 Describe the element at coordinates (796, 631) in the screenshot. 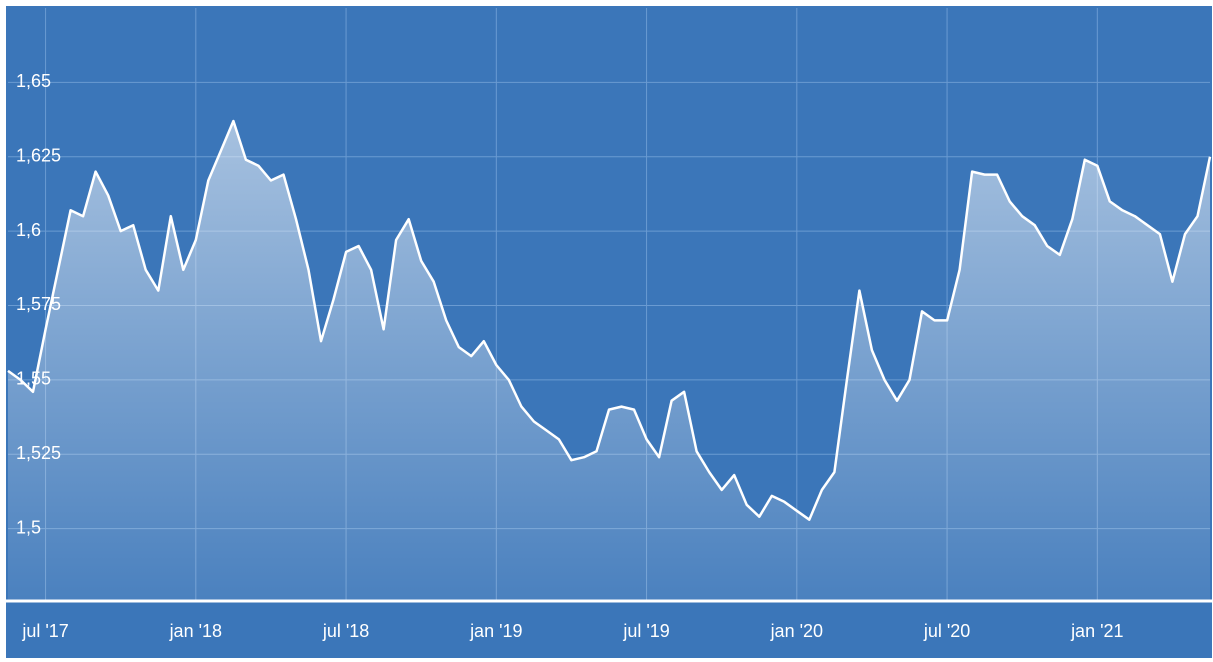

I see `x-tick-label: jan '20` at that location.